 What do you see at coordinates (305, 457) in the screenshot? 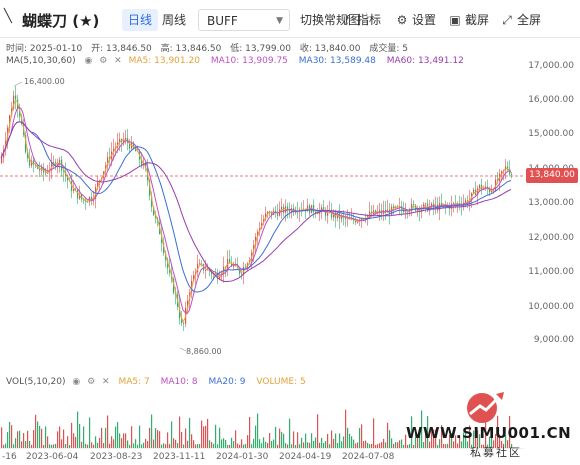
I see `date-tick: 2024-04-19` at bounding box center [305, 457].